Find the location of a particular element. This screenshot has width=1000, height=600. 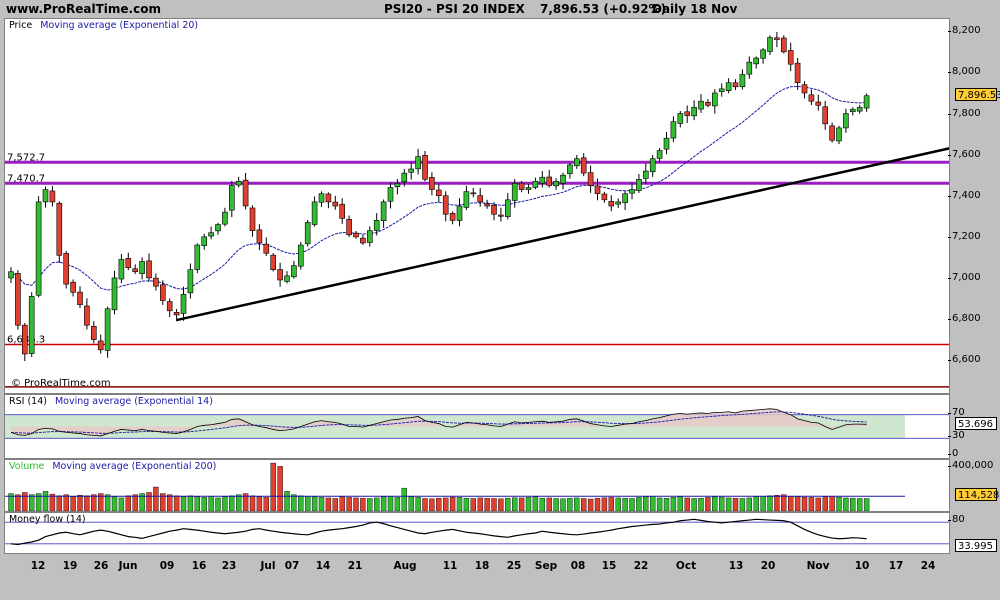

money-flow-chart is located at coordinates (477, 532).